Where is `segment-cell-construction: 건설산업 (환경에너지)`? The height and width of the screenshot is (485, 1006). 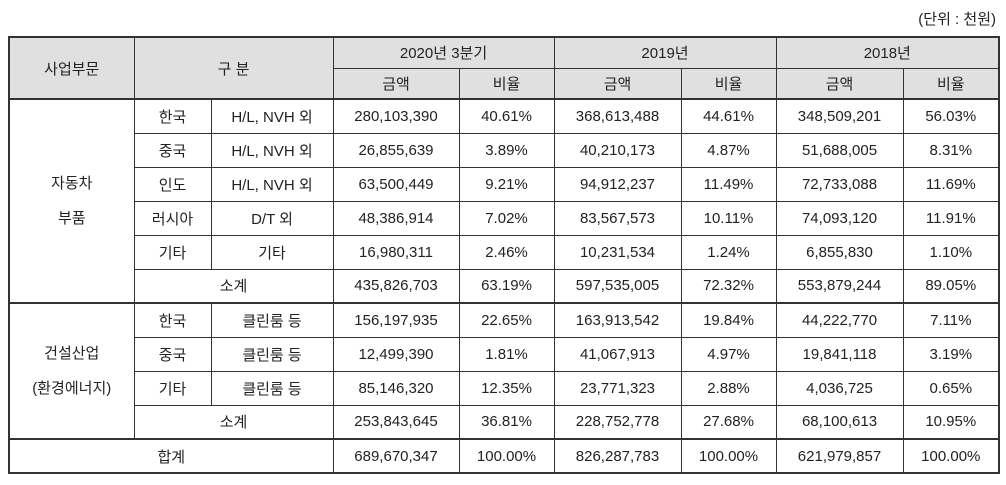
segment-cell-construction: 건설산업 (환경에너지) is located at coordinates (71, 371).